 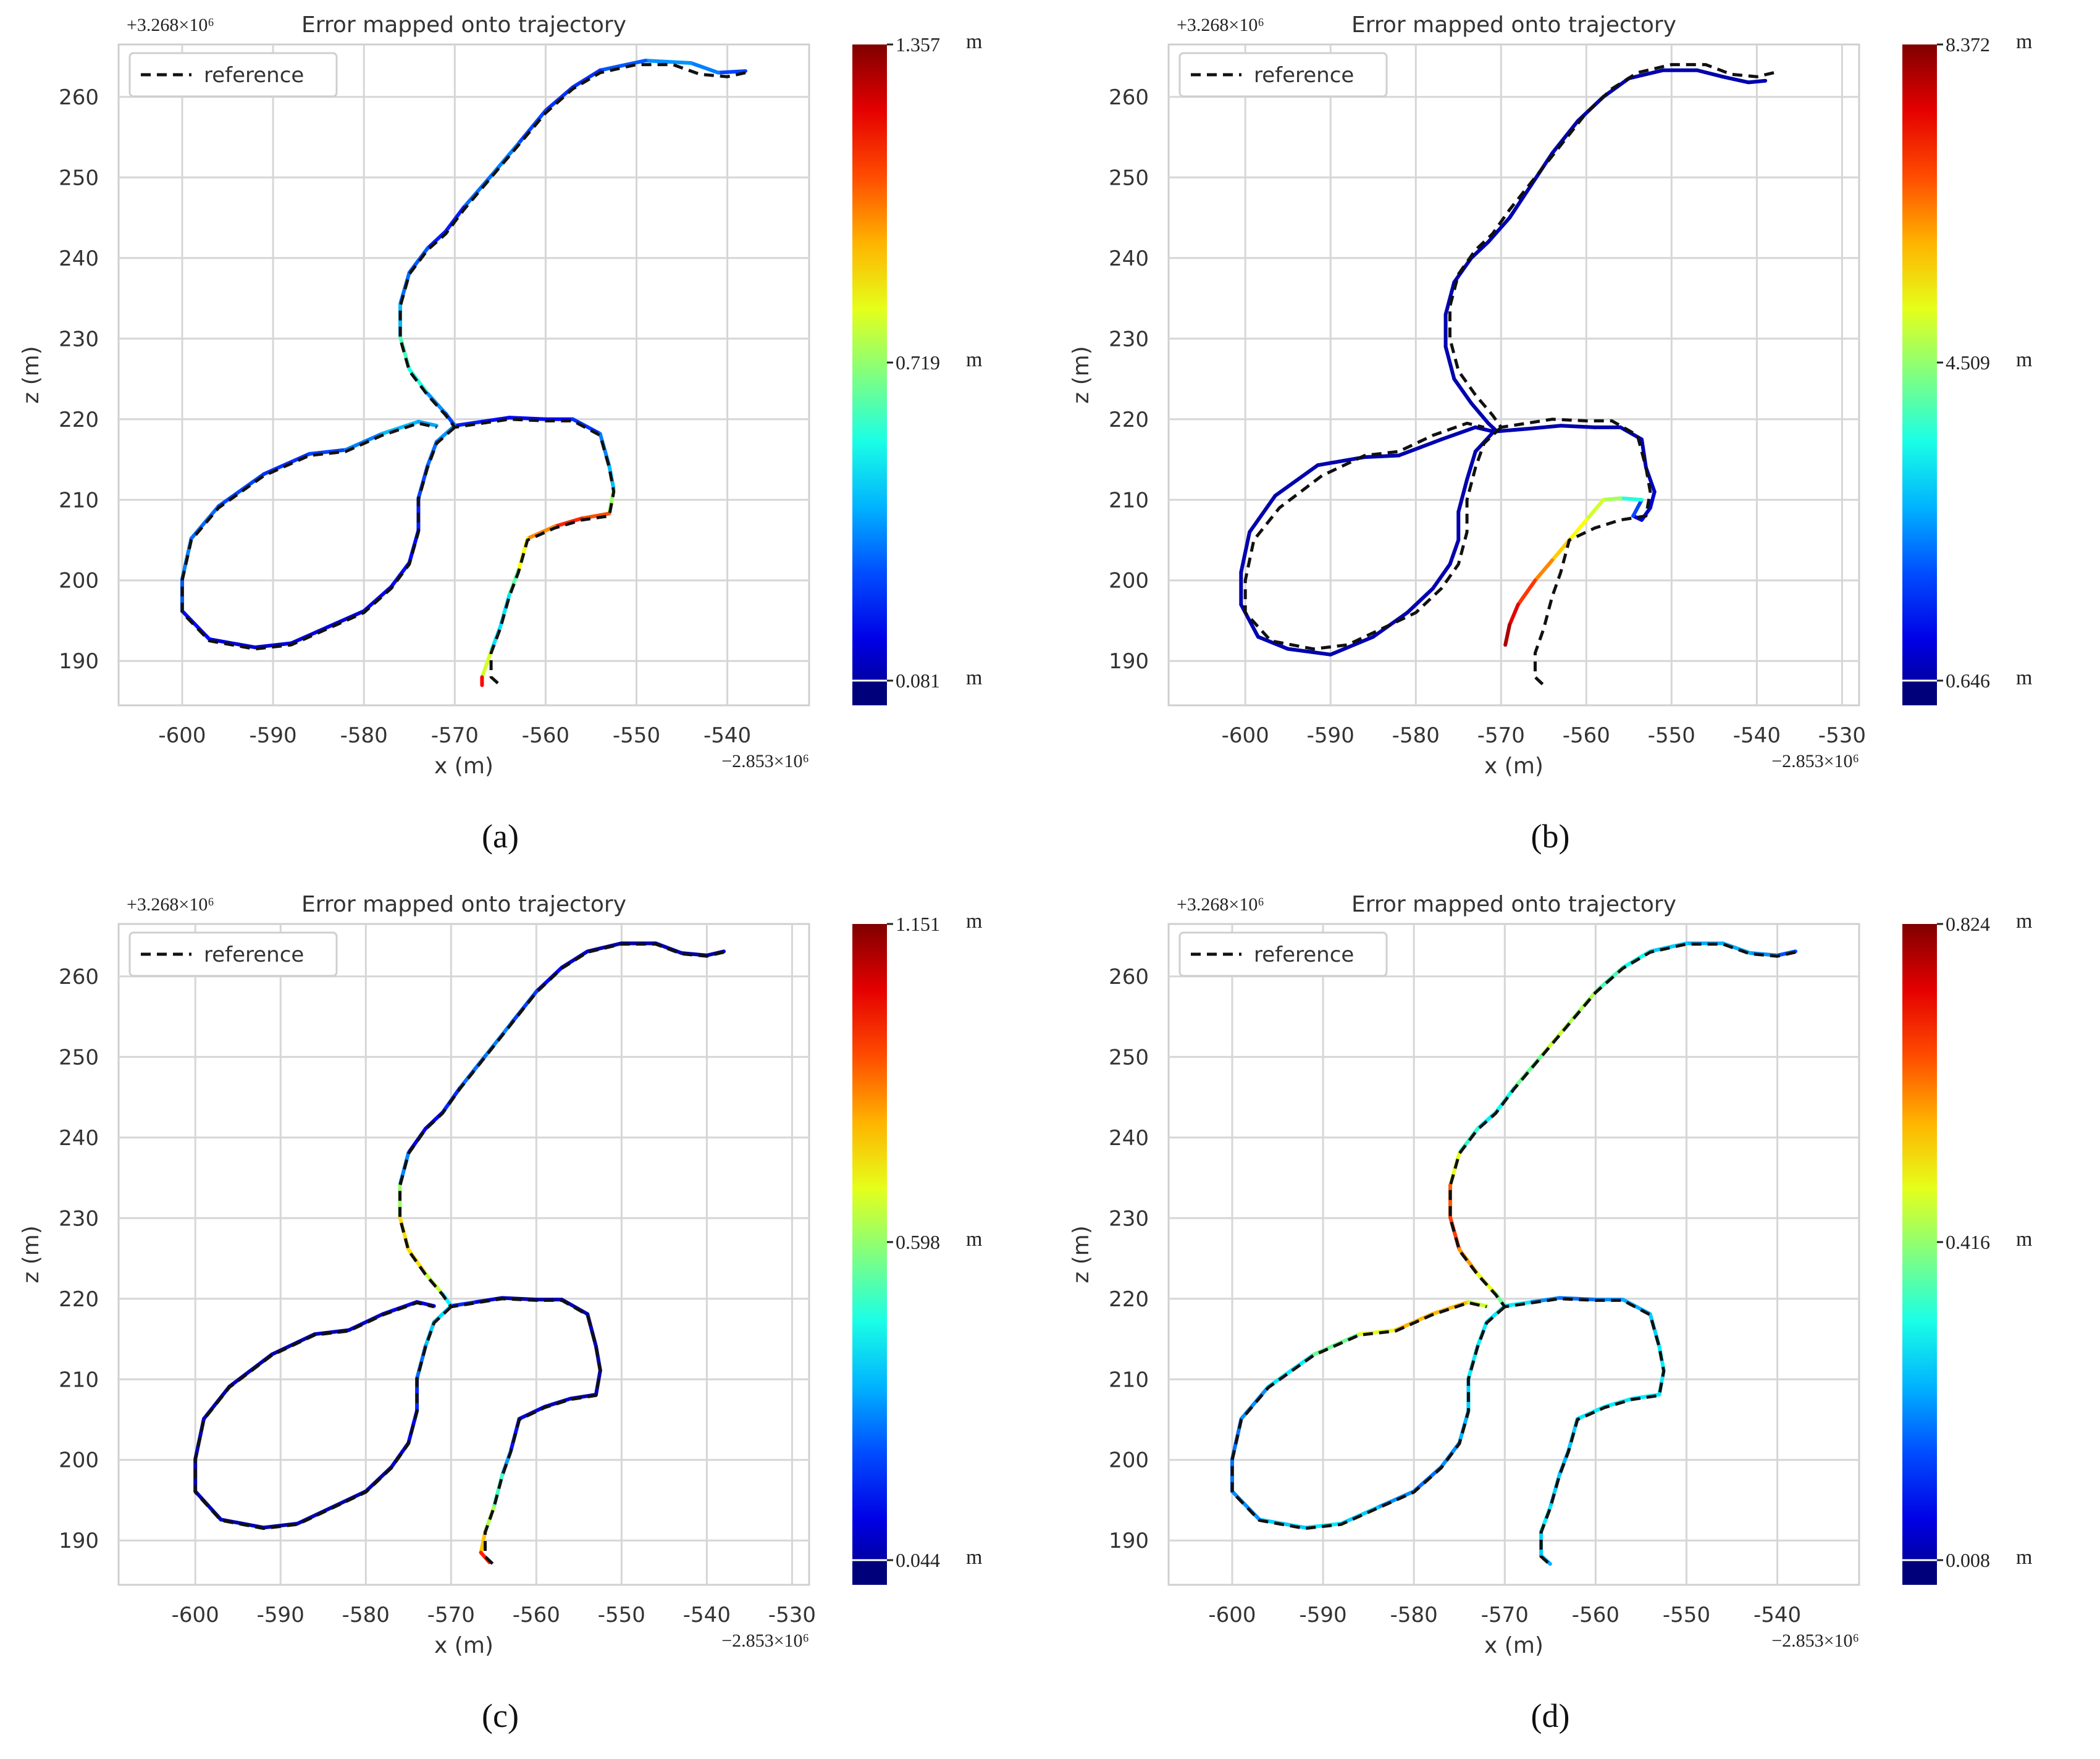 I want to click on y-tick-label: 240, so click(x=79, y=258).